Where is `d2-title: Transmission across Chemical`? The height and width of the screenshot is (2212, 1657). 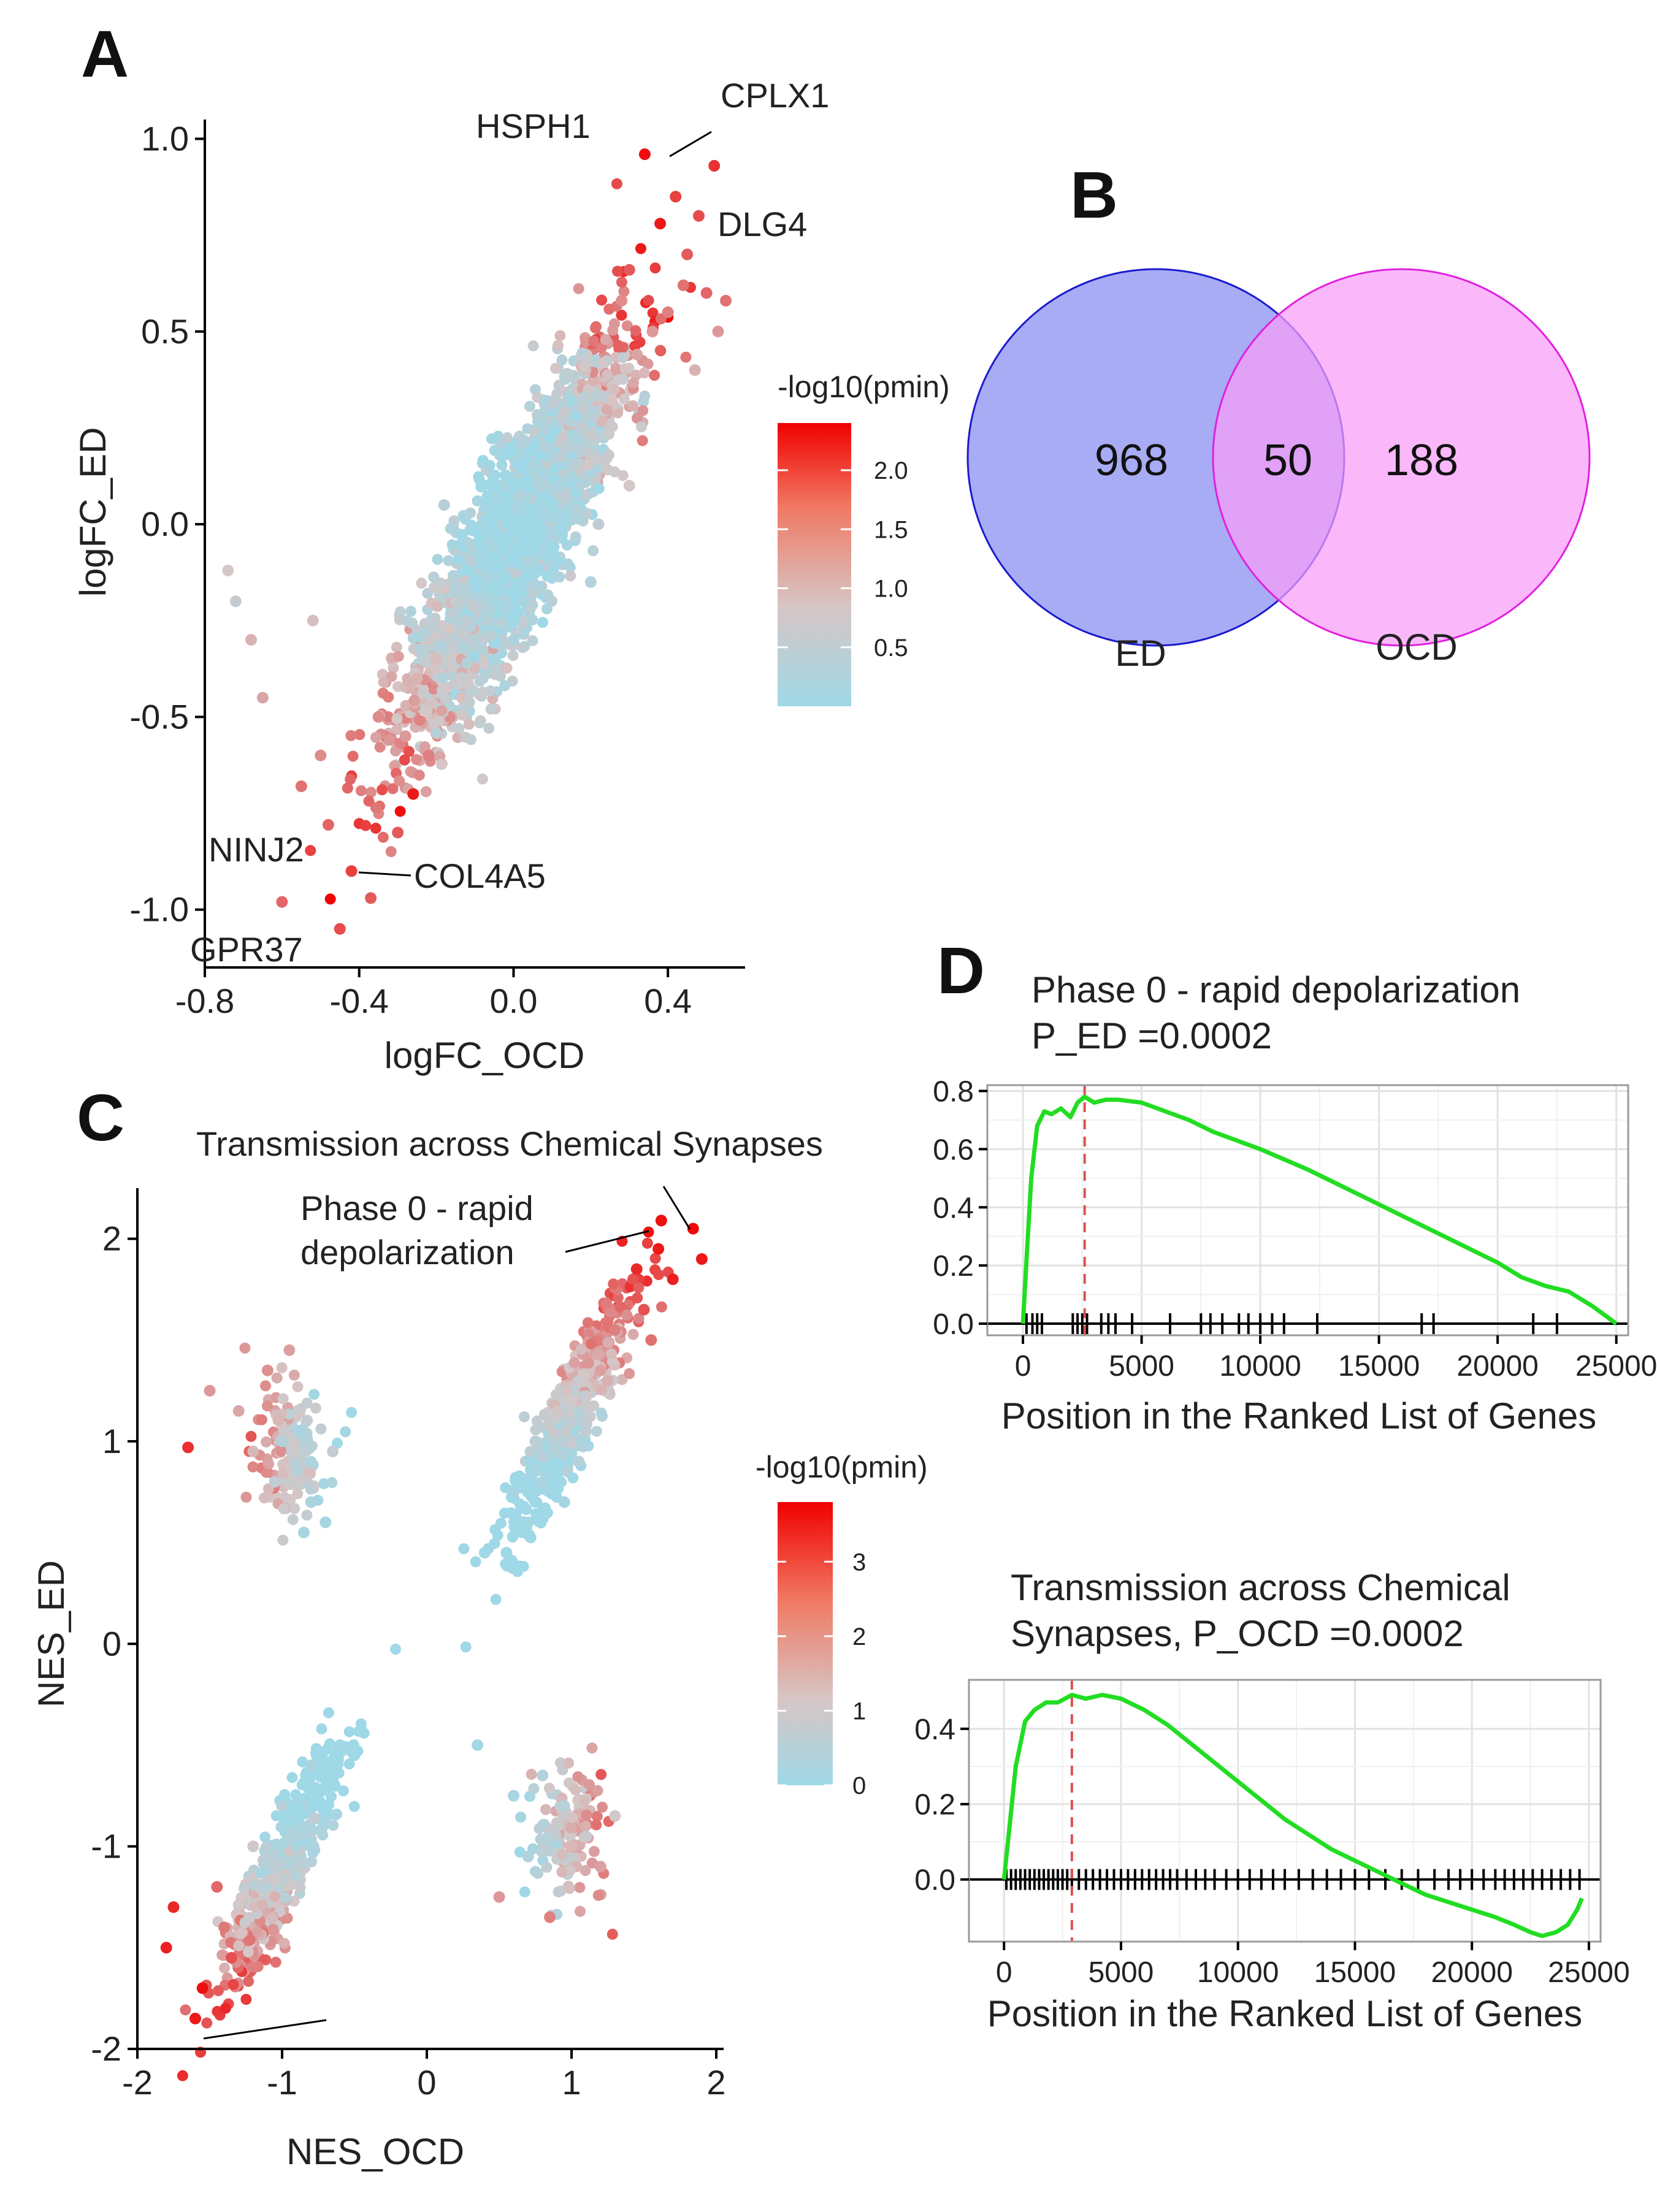 d2-title: Transmission across Chemical is located at coordinates (1260, 1587).